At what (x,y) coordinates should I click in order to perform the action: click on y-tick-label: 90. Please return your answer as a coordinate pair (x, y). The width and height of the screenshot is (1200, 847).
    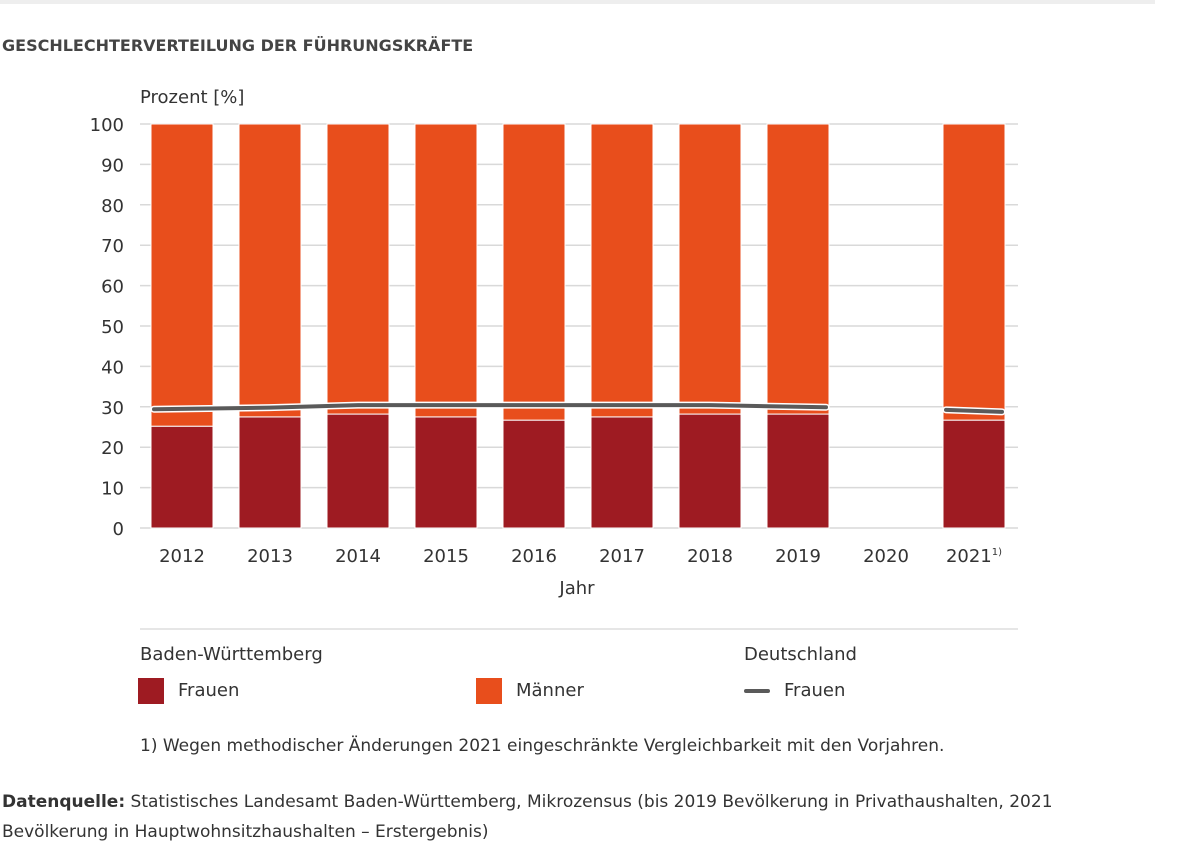
    Looking at the image, I should click on (112, 165).